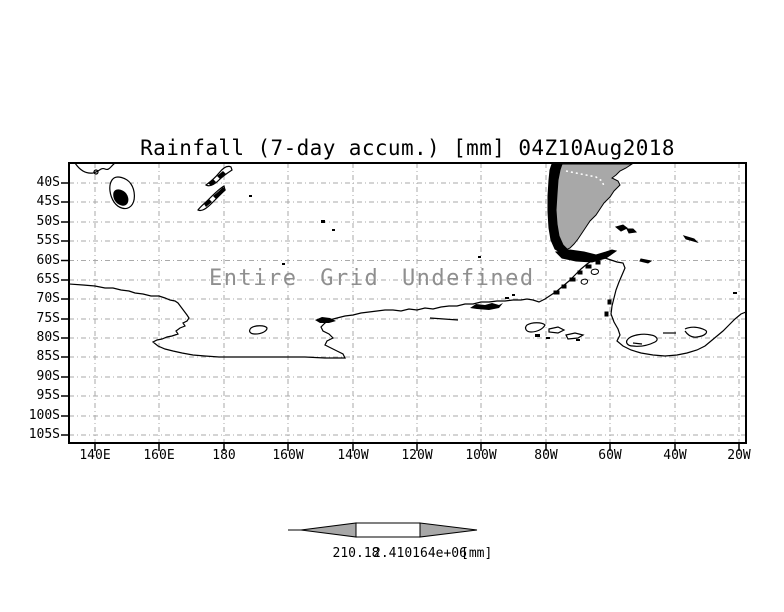 This screenshot has height=612, width=784. I want to click on colorbar-min-label: 210.18, so click(356, 553).